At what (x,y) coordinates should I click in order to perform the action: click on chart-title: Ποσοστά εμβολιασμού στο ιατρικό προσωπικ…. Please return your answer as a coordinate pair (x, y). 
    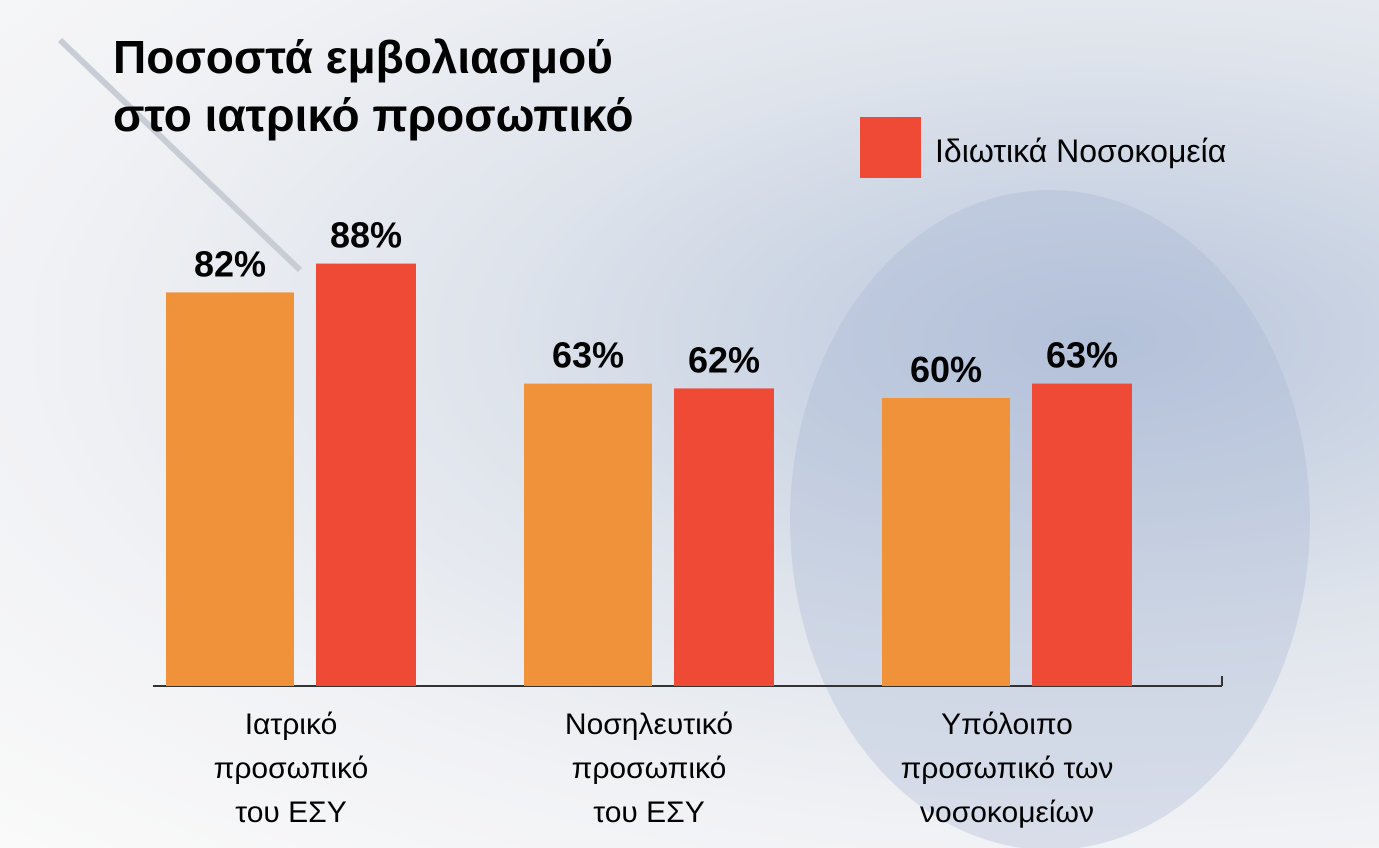
    Looking at the image, I should click on (373, 86).